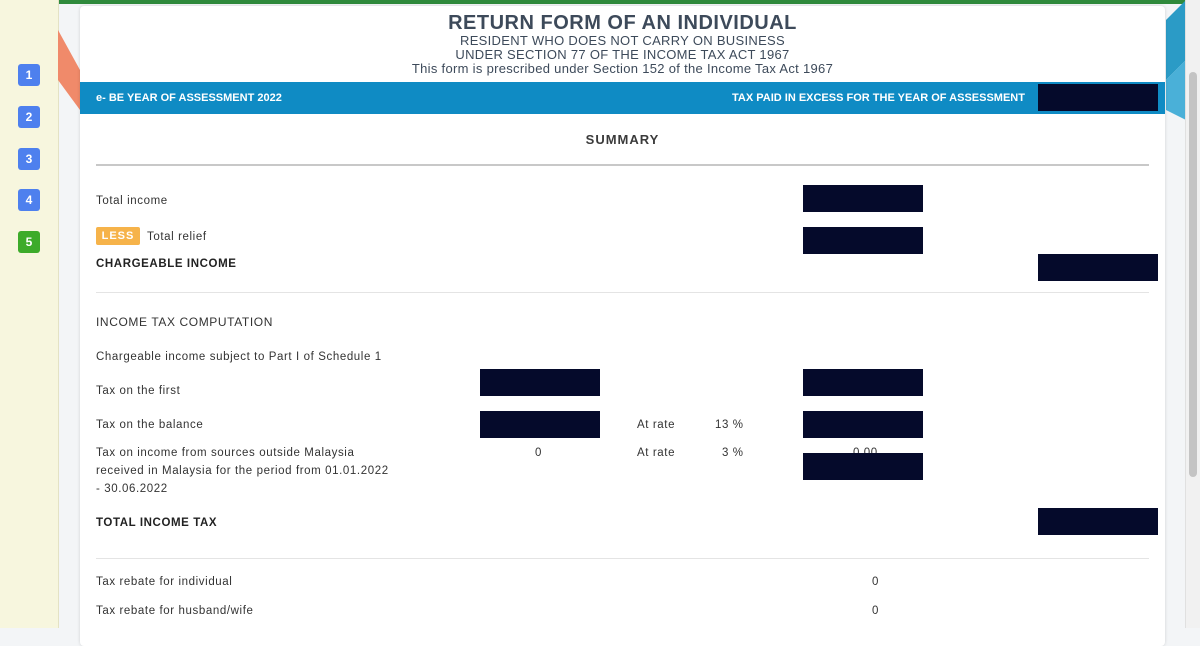 Image resolution: width=1200 pixels, height=646 pixels. I want to click on form-subtitle-1: RESIDENT WHO DOES NOT CARRY ON BUSINESS, so click(622, 40).